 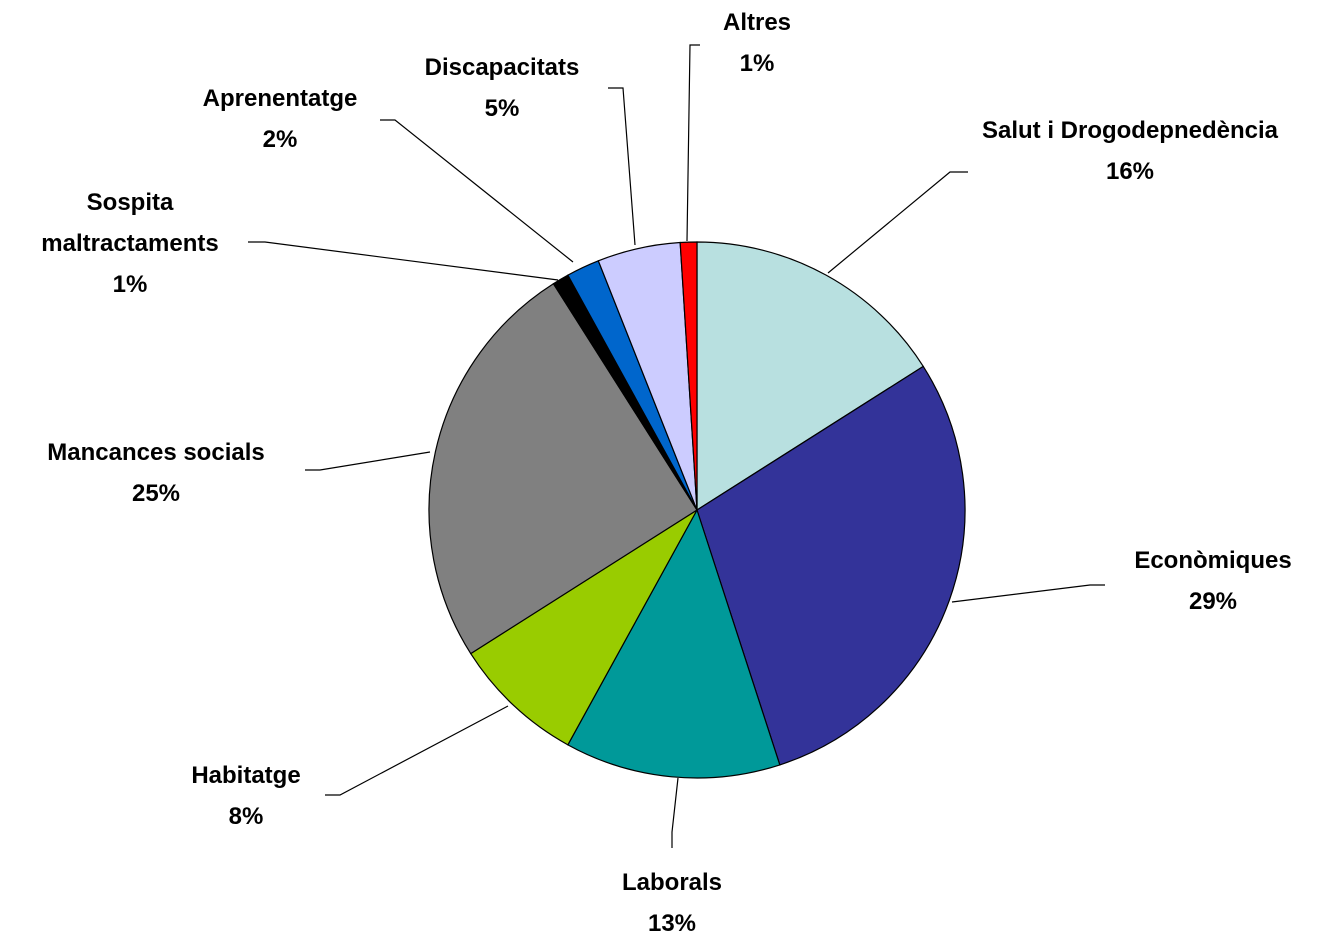 What do you see at coordinates (156, 493) in the screenshot?
I see `value-label: 25%` at bounding box center [156, 493].